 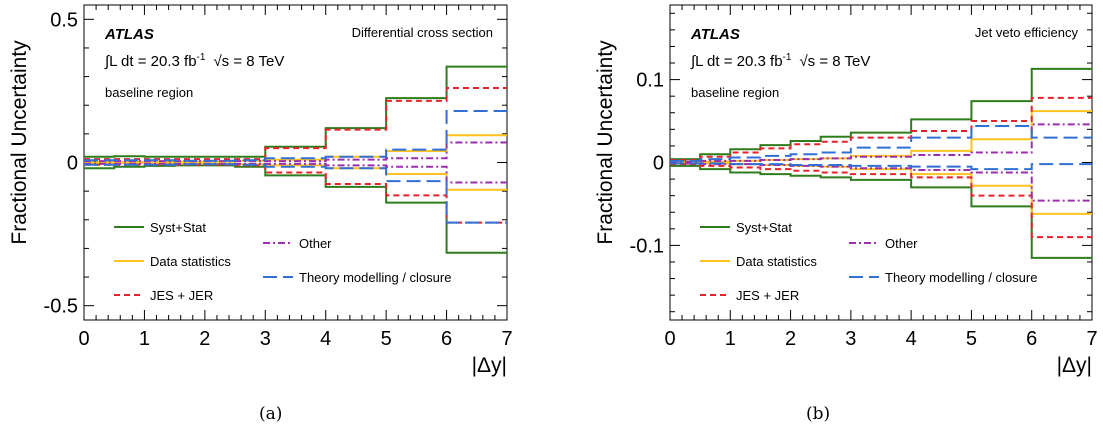 What do you see at coordinates (271, 414) in the screenshot?
I see `caption-a: (a)` at bounding box center [271, 414].